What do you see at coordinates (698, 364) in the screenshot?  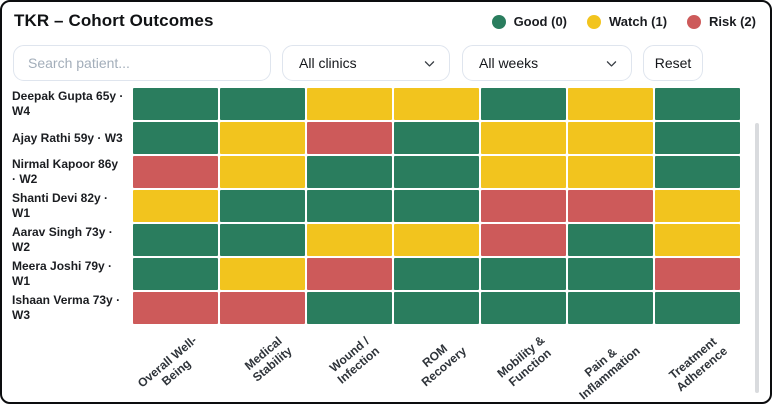 I see `column-label: Treatment Adherence` at bounding box center [698, 364].